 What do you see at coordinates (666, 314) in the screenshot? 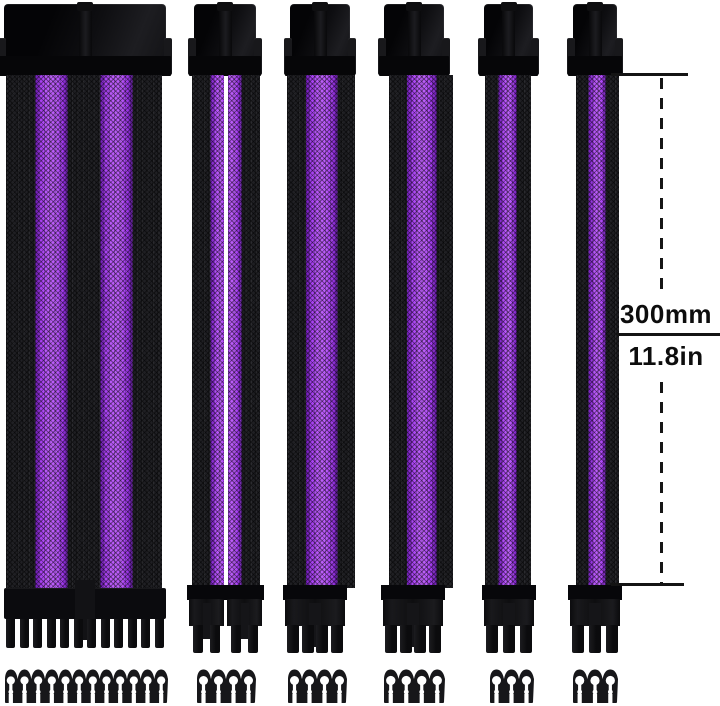
I see `length-mm-label: 300mm` at bounding box center [666, 314].